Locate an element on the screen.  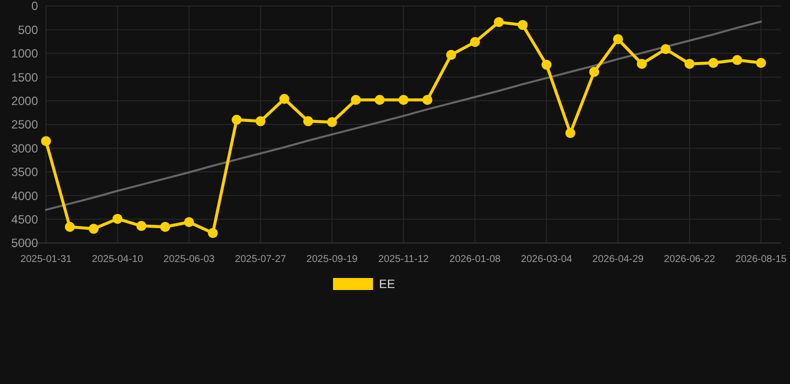
x-tick-label: 2026-08-15 is located at coordinates (761, 259).